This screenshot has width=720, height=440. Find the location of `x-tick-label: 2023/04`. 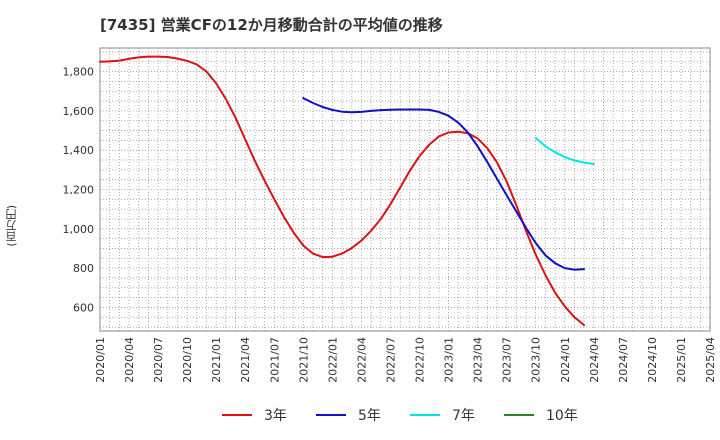

x-tick-label: 2023/04 is located at coordinates (478, 360).